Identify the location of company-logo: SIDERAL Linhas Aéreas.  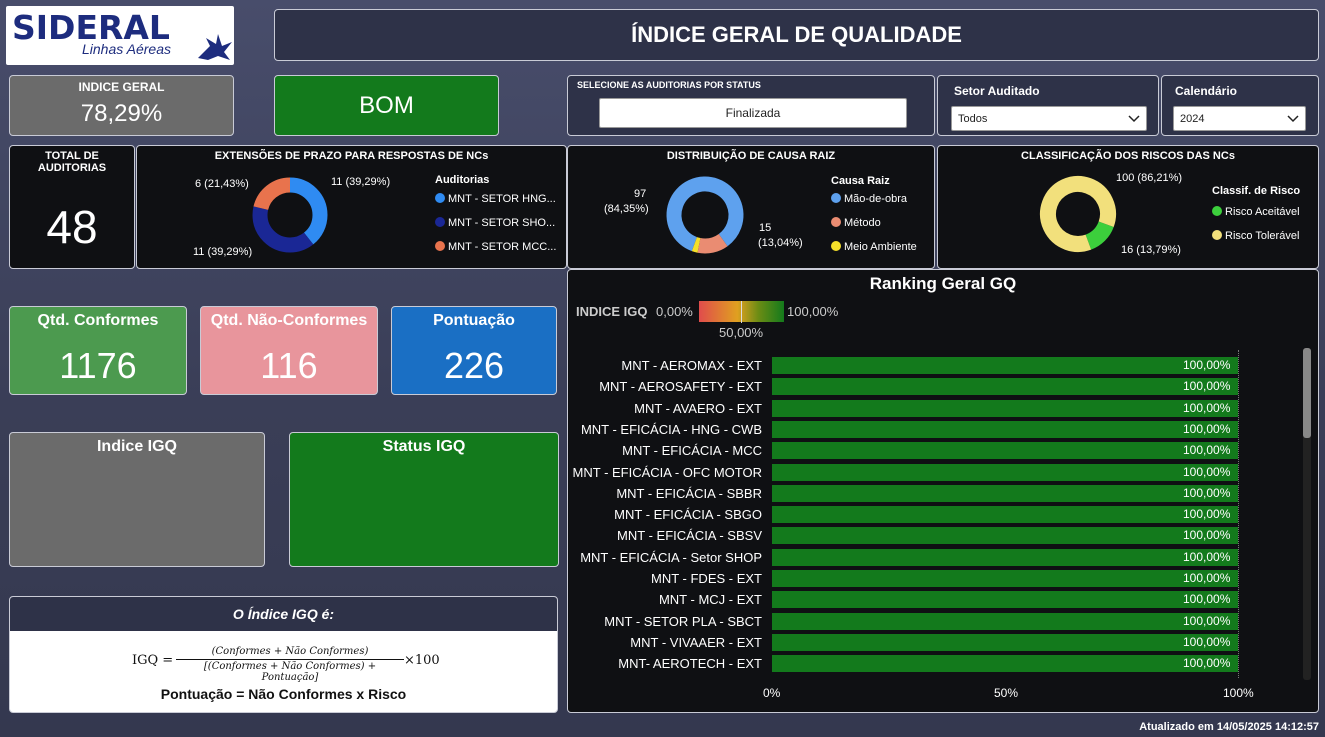
(120, 35).